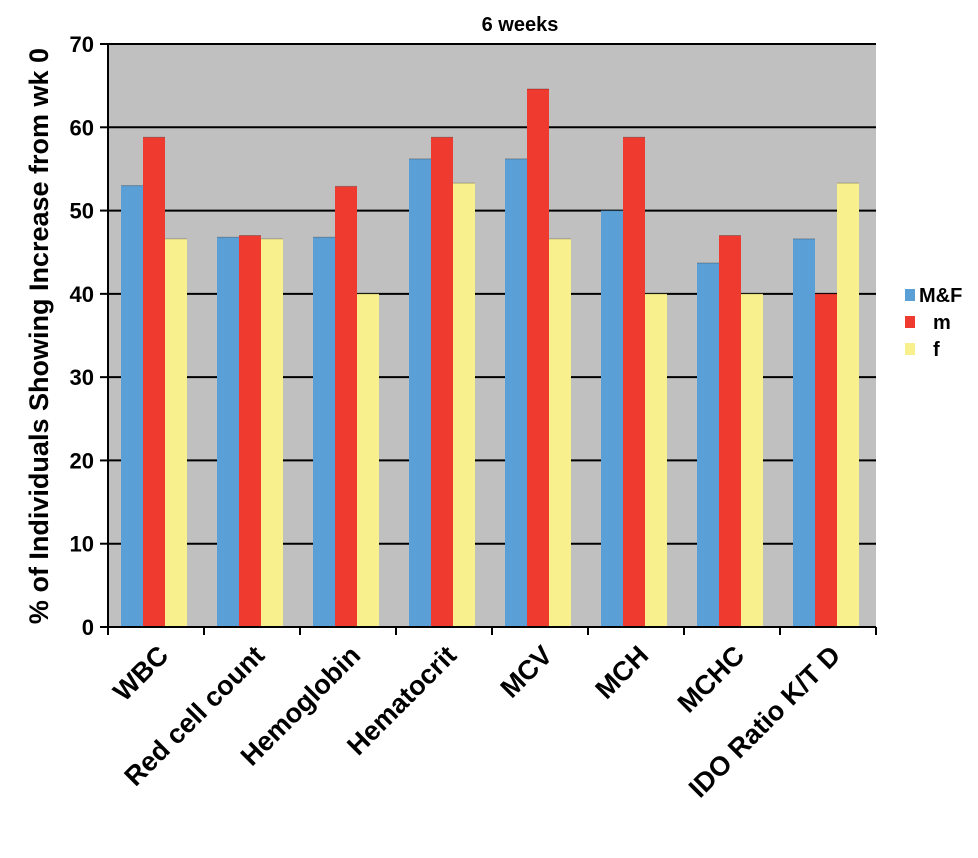  Describe the element at coordinates (622, 672) in the screenshot. I see `x-category-label-5: MCH` at that location.